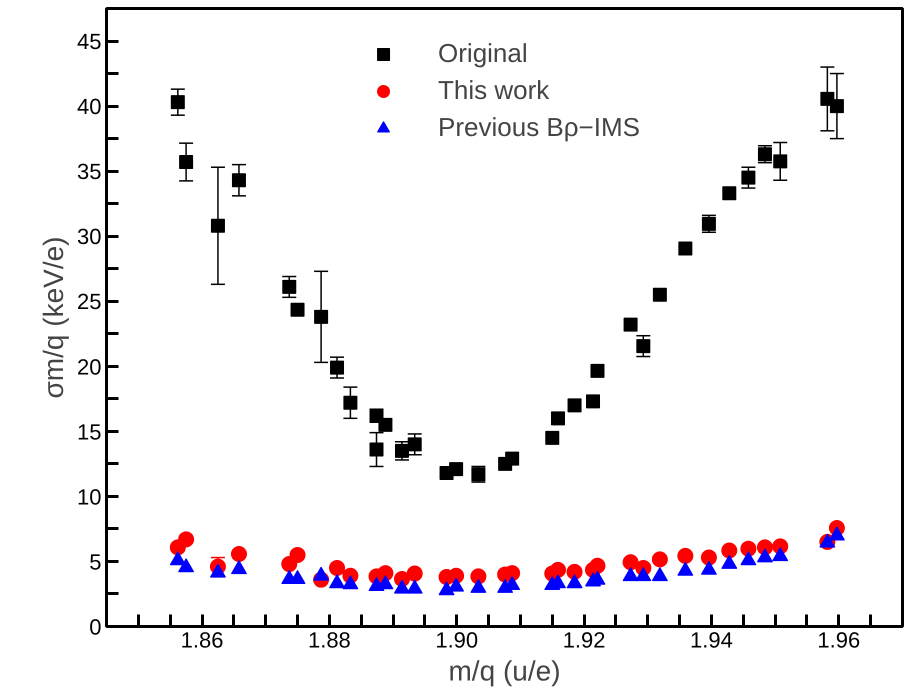 This screenshot has width=910, height=689. What do you see at coordinates (504, 671) in the screenshot?
I see `x-axis-title: m/q (u/e)` at bounding box center [504, 671].